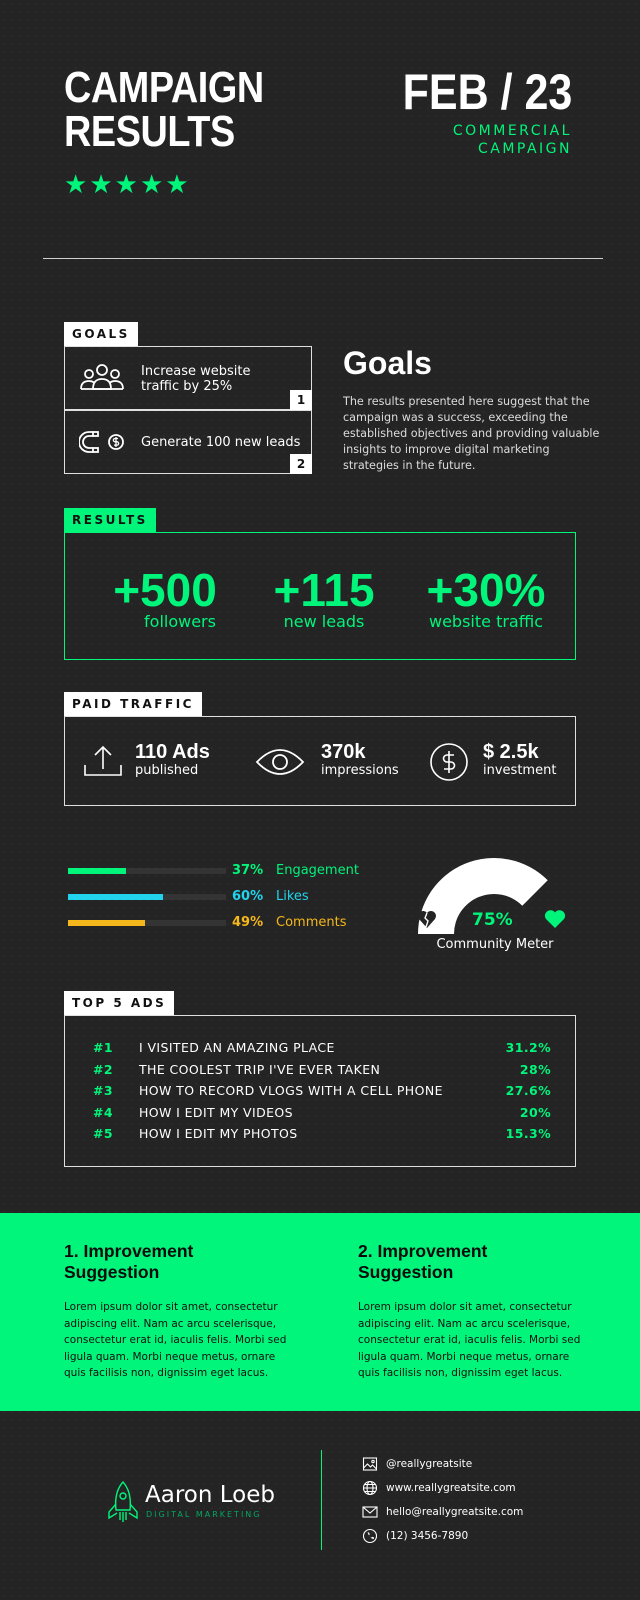  Describe the element at coordinates (216, 1112) in the screenshot. I see `ad-title: HOW I EDIT MY VIDEOS` at that location.